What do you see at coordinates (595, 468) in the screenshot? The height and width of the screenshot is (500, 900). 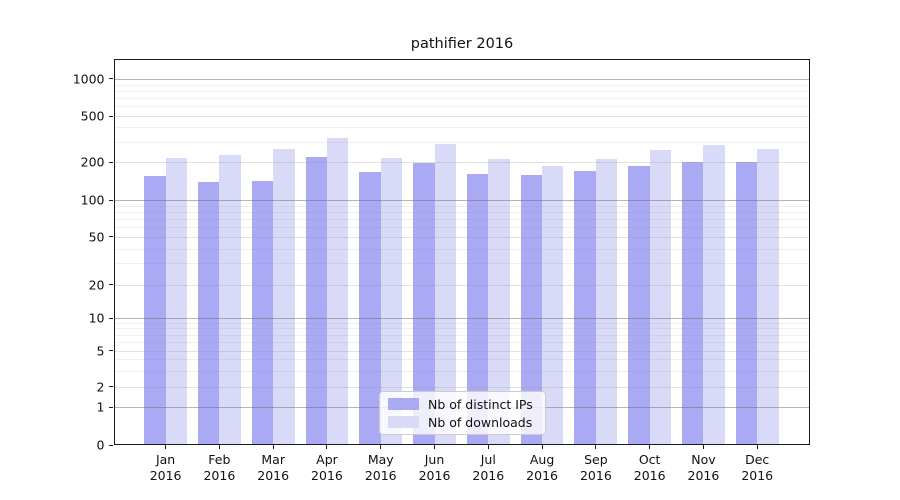 I see `x-tick-label-sep: Sep 2016` at bounding box center [595, 468].